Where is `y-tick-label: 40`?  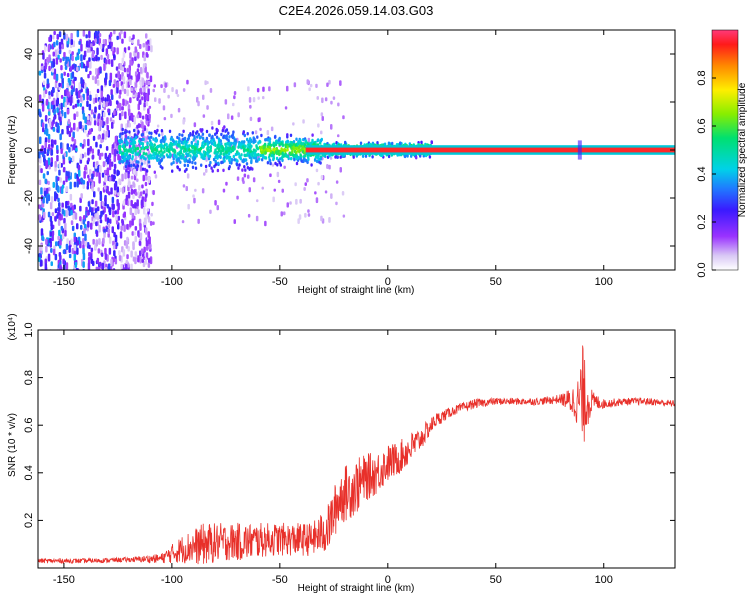
y-tick-label: 40 is located at coordinates (29, 54).